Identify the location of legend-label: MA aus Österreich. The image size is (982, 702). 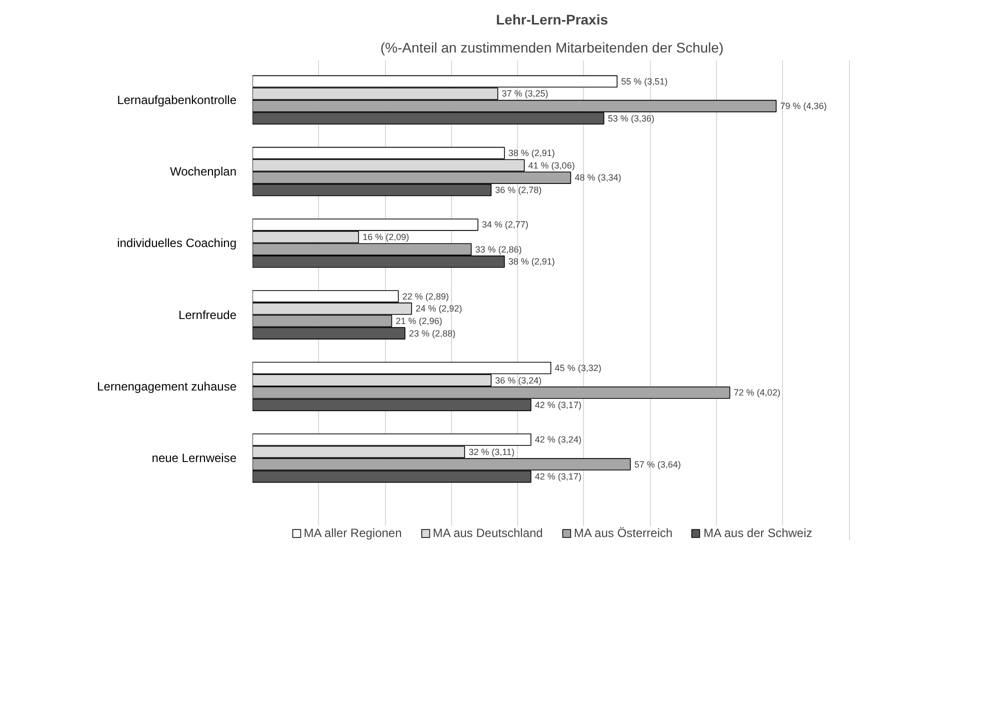
(623, 533).